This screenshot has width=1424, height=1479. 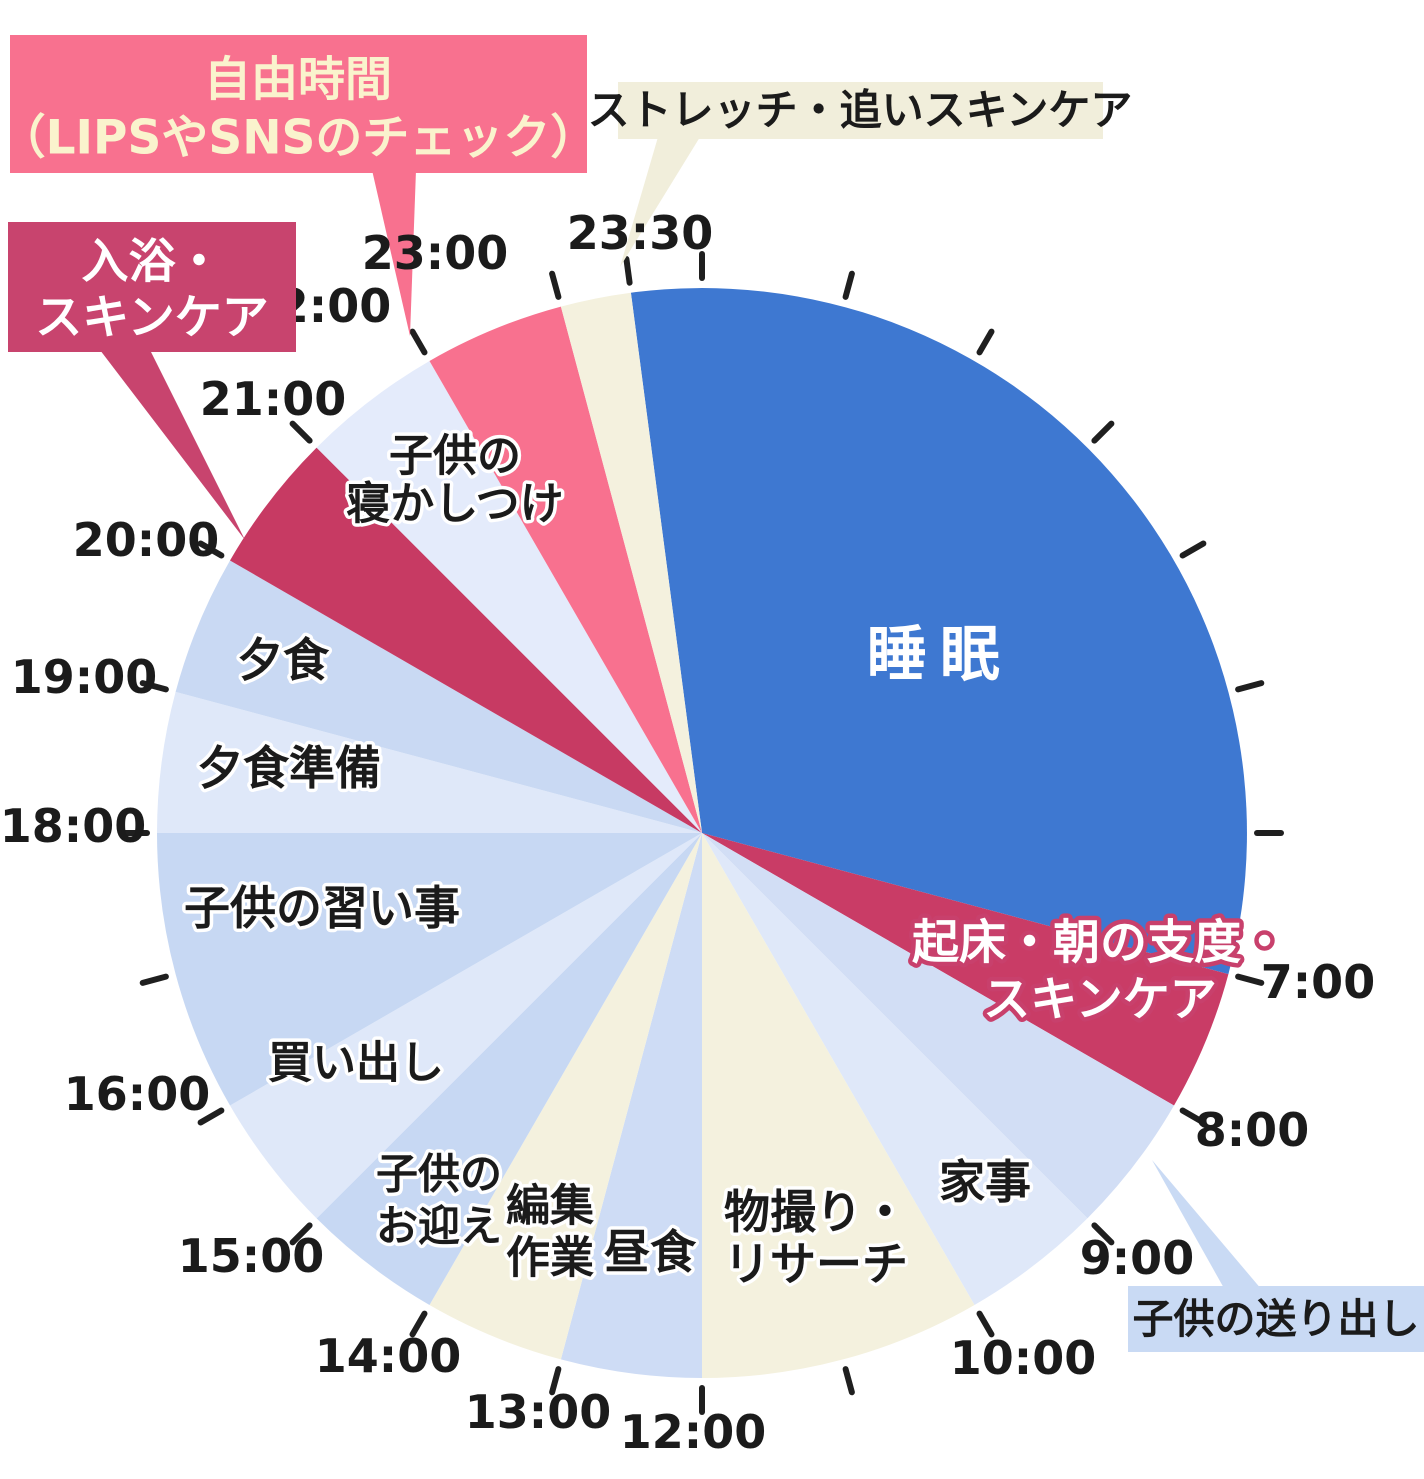 What do you see at coordinates (628, 271) in the screenshot?
I see `hour-tick-23.5` at bounding box center [628, 271].